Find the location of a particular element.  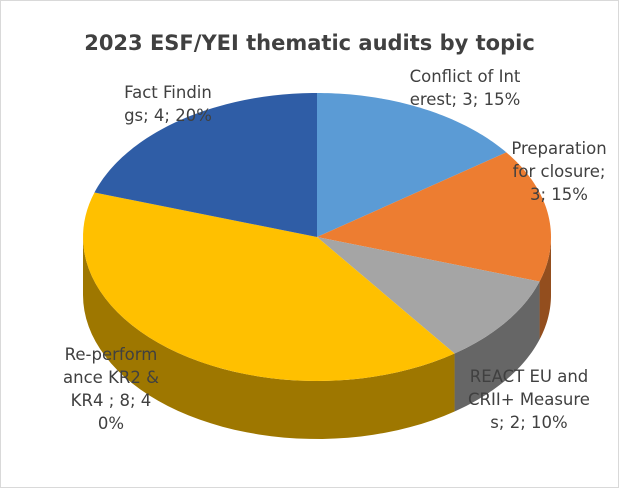

data-label: Conflict of Interest; 3; 15% is located at coordinates (465, 88).